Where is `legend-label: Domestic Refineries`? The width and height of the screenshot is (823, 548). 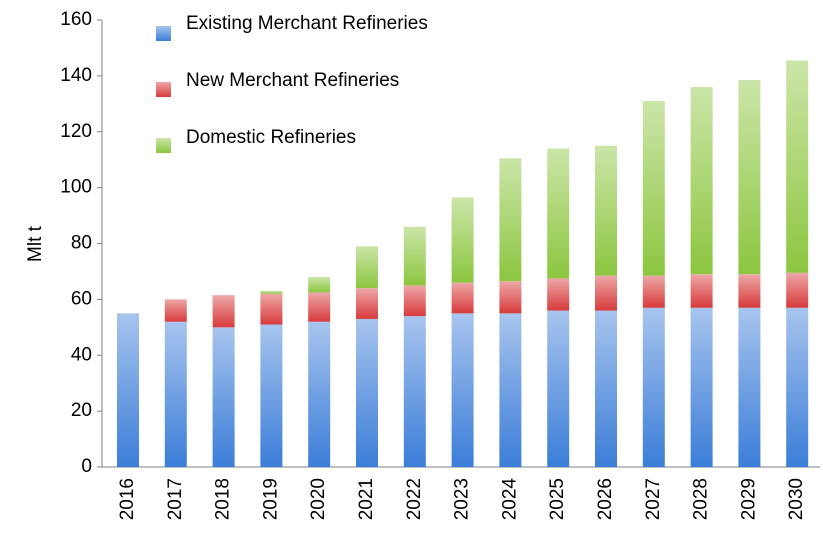 legend-label: Domestic Refineries is located at coordinates (271, 137).